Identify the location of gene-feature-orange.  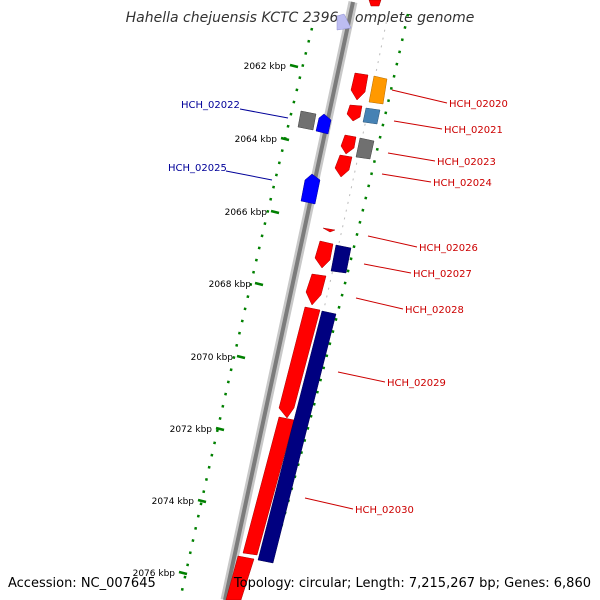
(378, 90).